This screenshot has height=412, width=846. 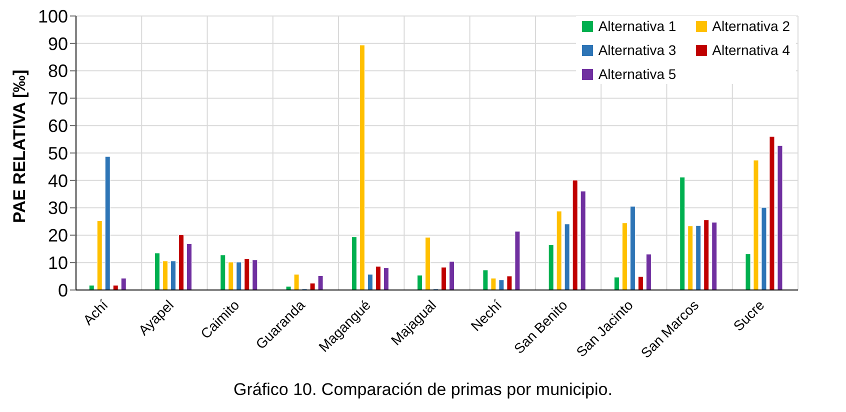 What do you see at coordinates (58, 71) in the screenshot?
I see `y-tick-label: 80` at bounding box center [58, 71].